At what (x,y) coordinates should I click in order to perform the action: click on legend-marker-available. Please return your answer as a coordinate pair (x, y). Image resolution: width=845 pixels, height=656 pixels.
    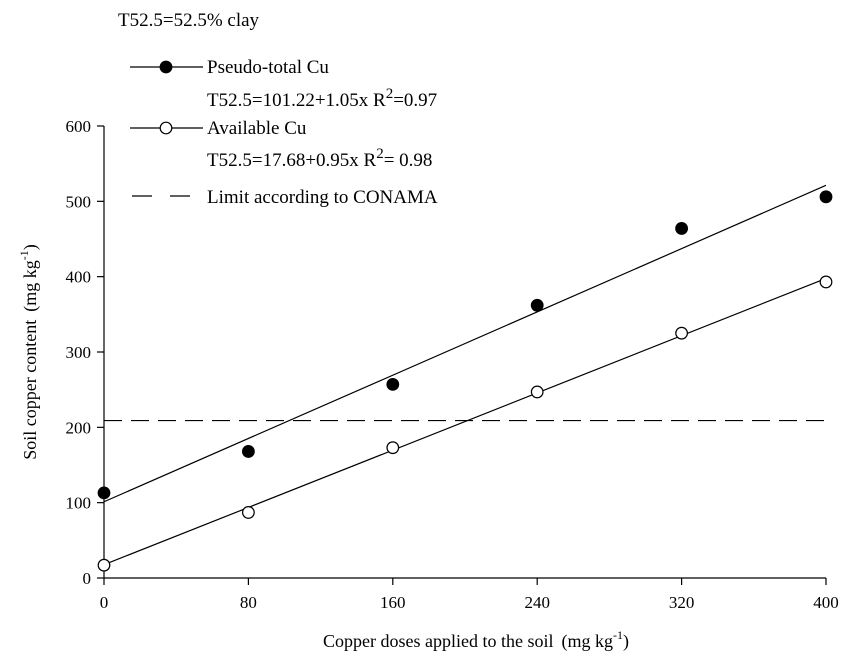
    Looking at the image, I should click on (166, 128).